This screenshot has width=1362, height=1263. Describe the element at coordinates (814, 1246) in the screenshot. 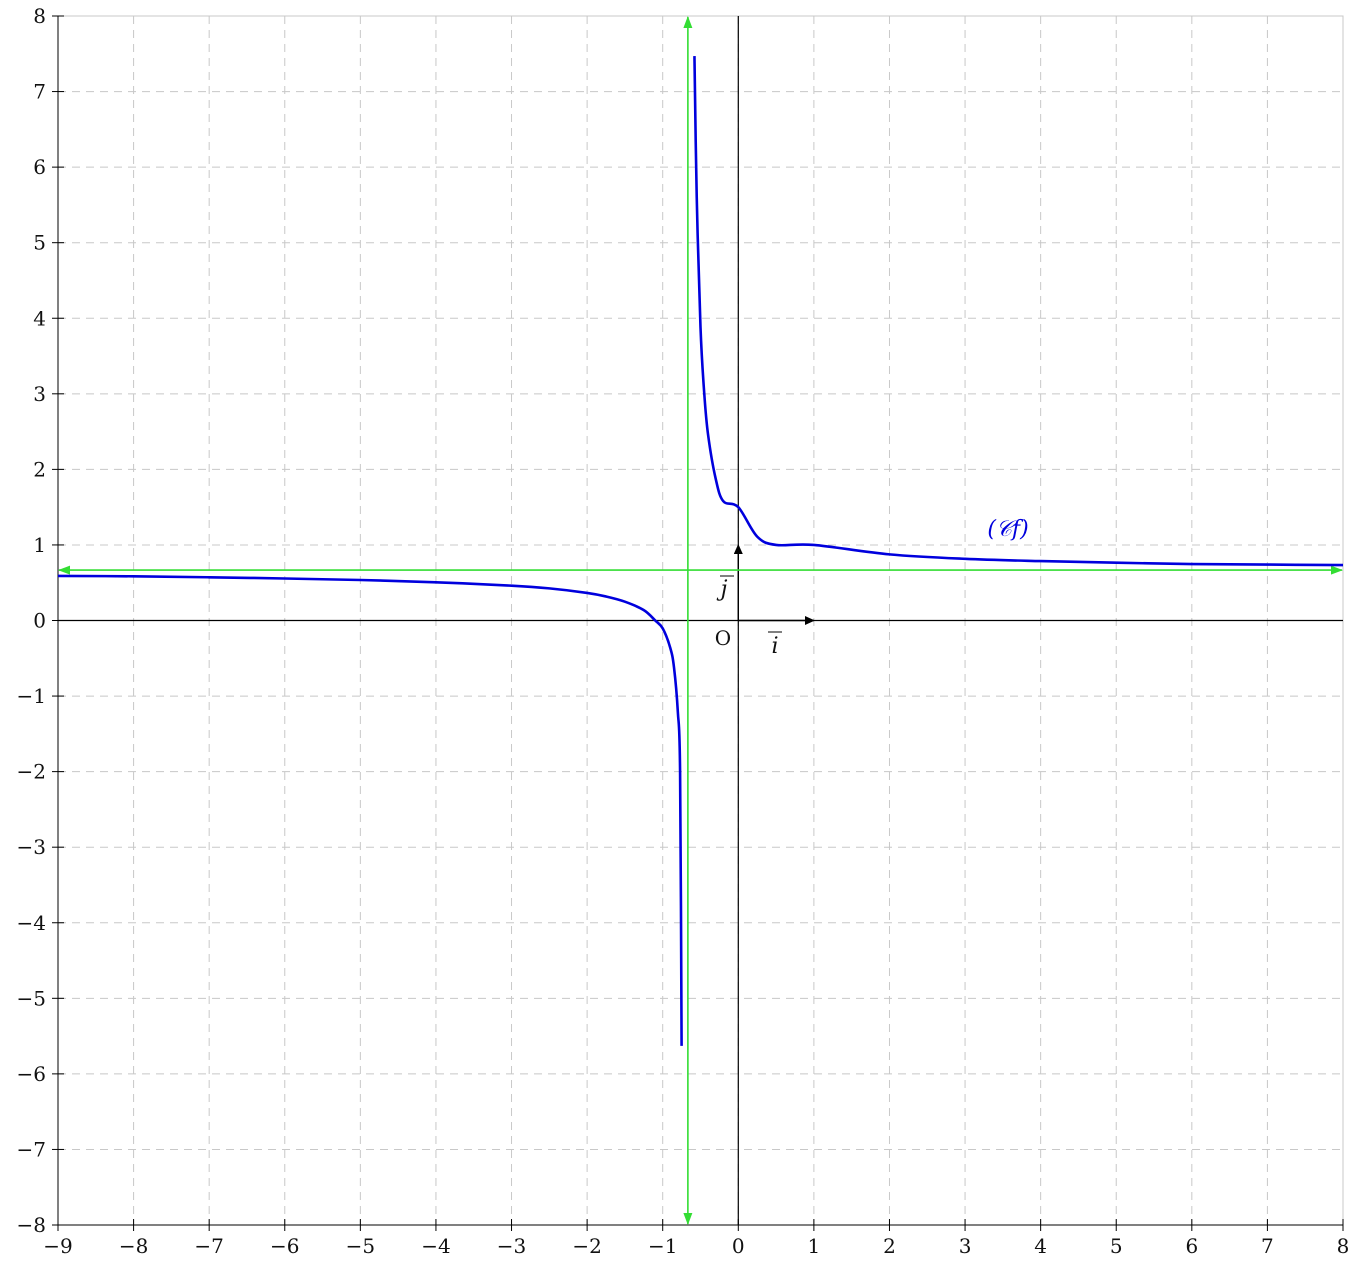

I see `x-tick-label: 1` at that location.